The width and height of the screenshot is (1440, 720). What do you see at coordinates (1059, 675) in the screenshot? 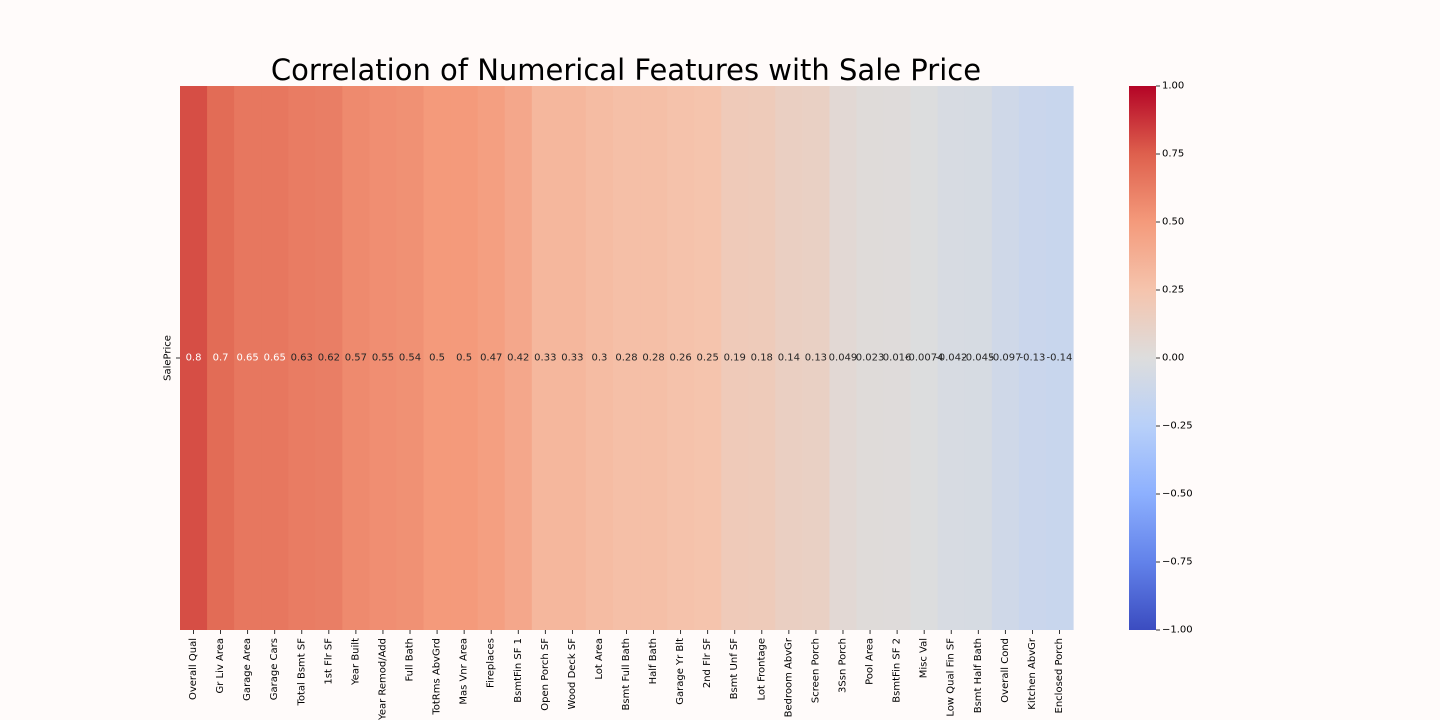
I see `x-tick-label: Enclosed Porch` at bounding box center [1059, 675].